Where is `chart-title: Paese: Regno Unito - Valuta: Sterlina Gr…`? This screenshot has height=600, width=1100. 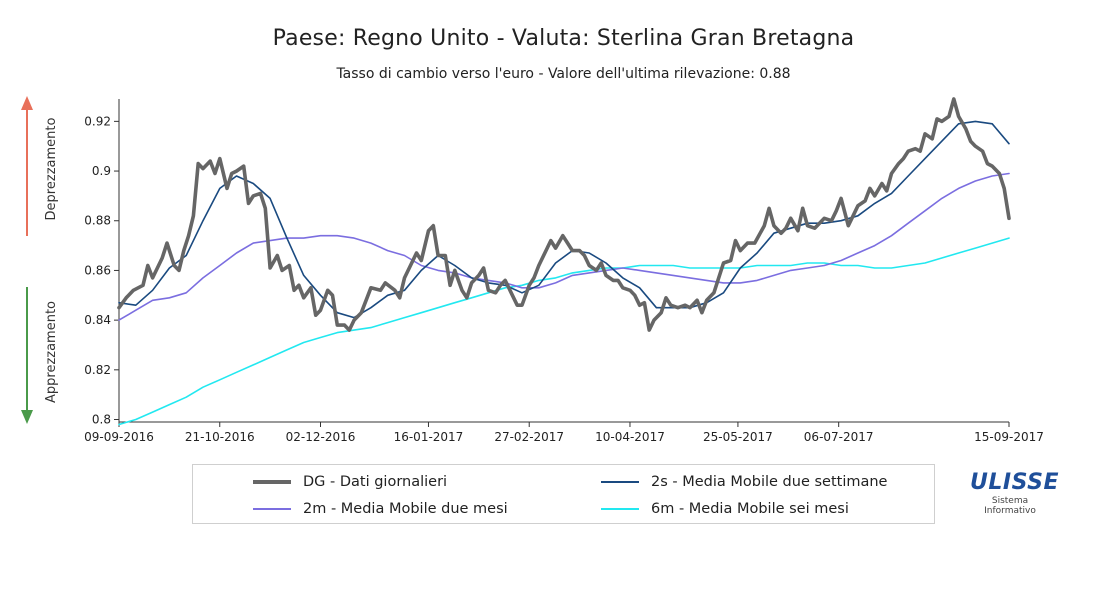 chart-title: Paese: Regno Unito - Valuta: Sterlina Gr… is located at coordinates (563, 38).